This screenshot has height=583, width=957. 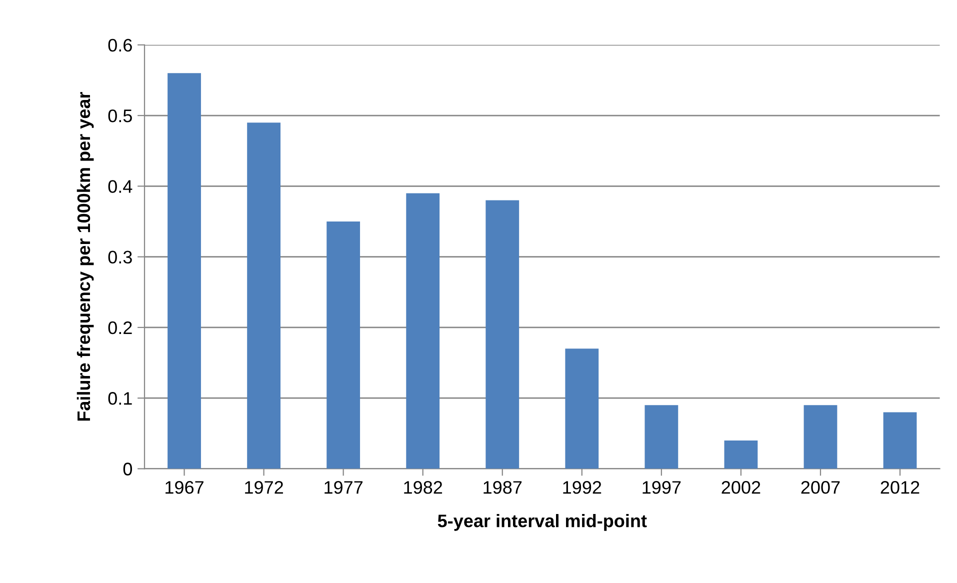 I want to click on y-tick-label: 0.1, so click(x=120, y=398).